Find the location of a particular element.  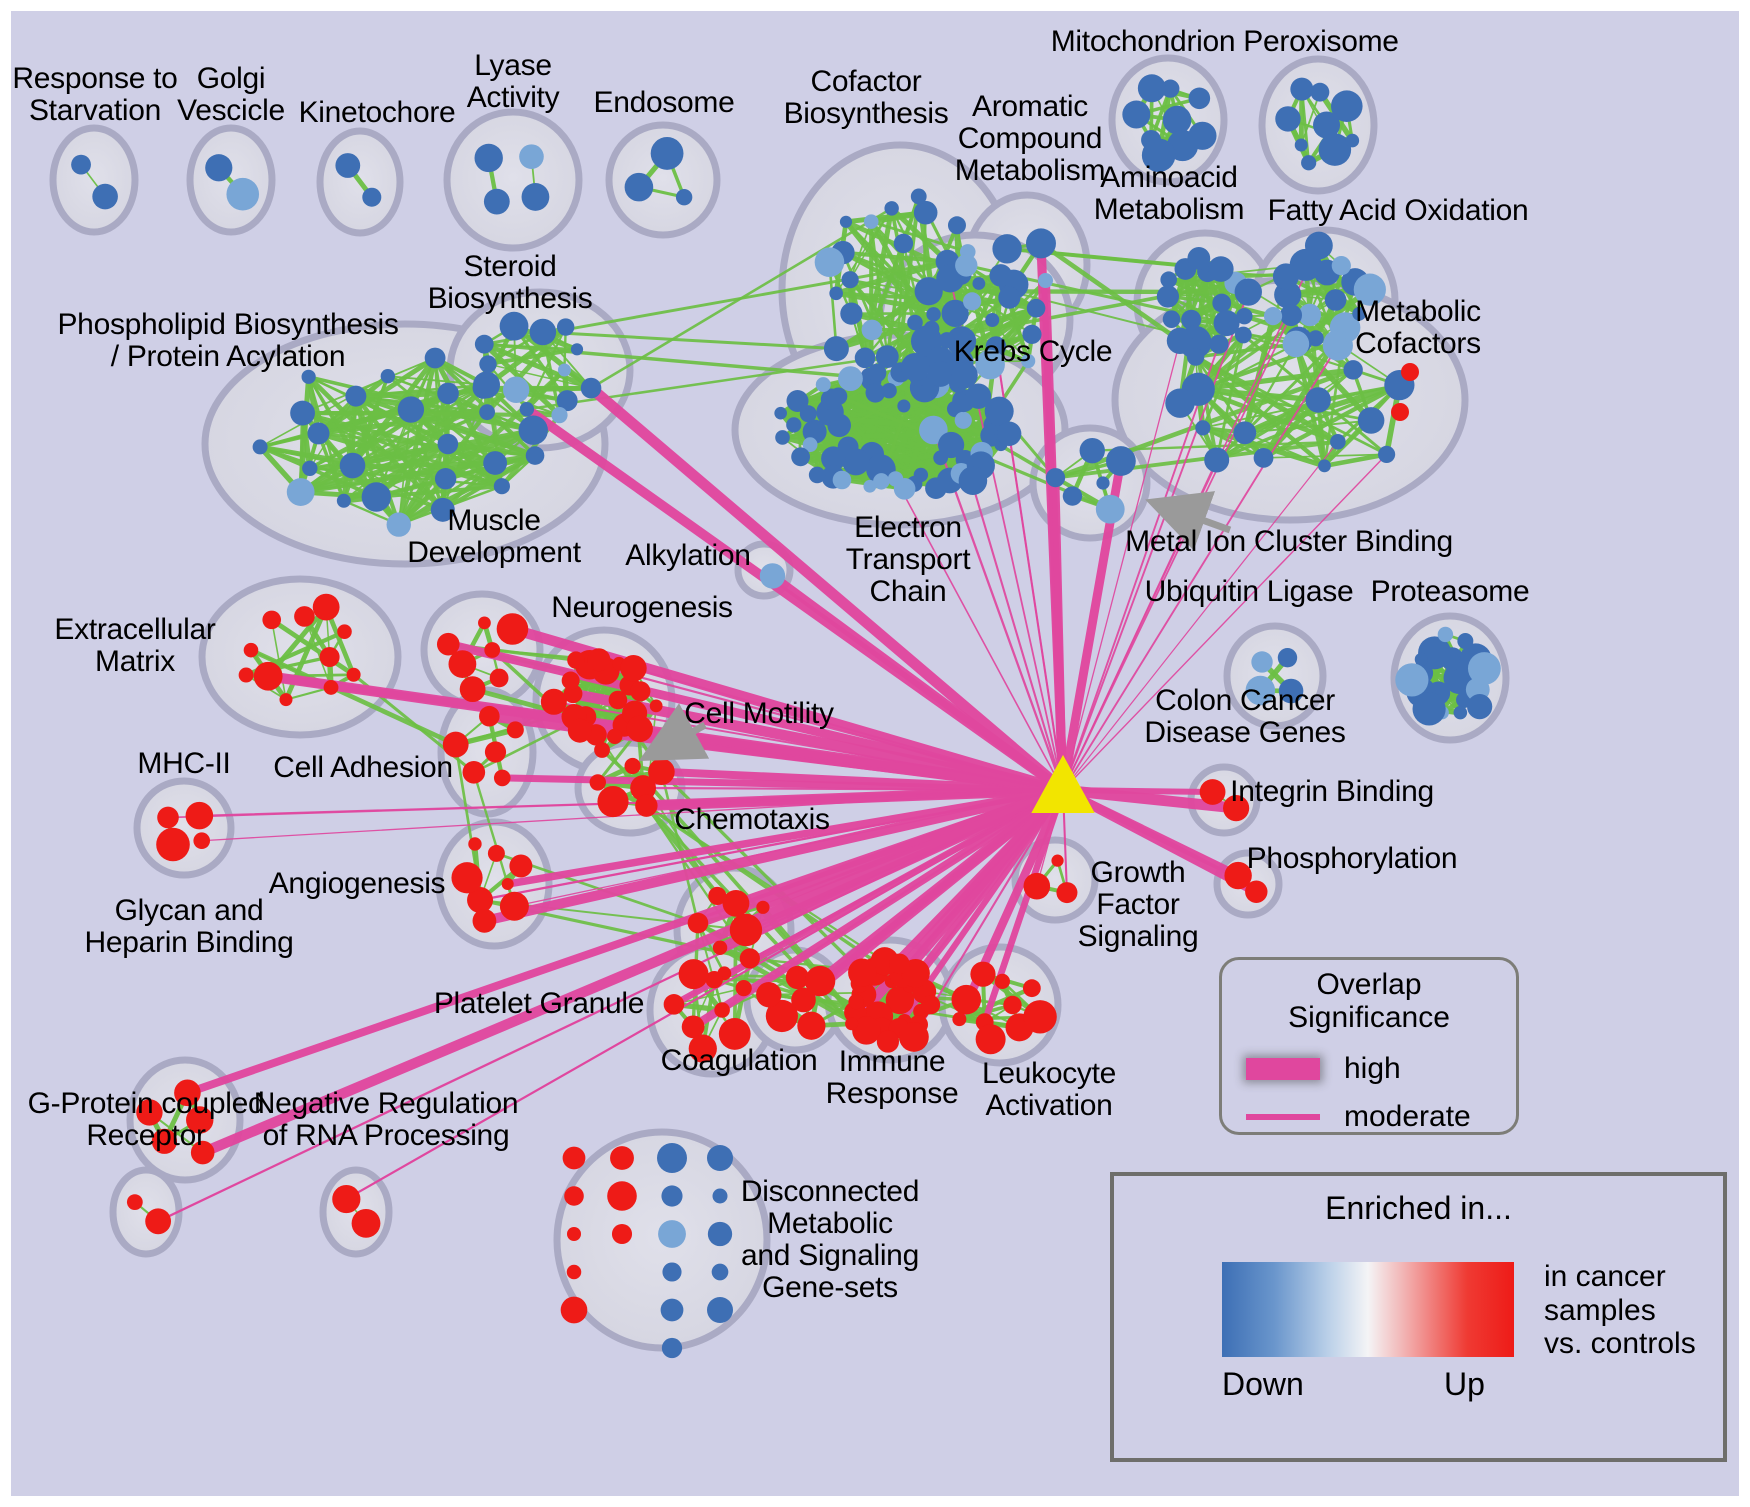

cell-motility-arrow is located at coordinates (674, 732).